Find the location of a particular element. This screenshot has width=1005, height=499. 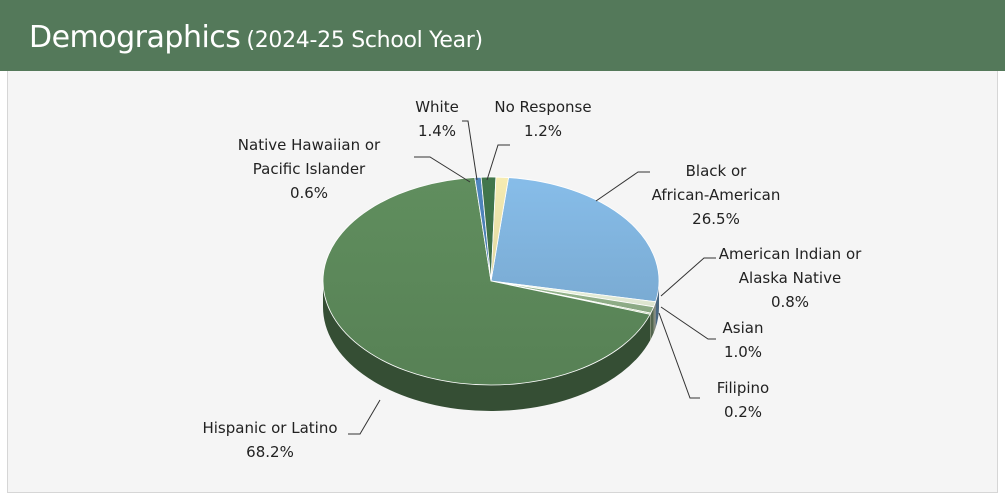

data-label-white: White 1.4% is located at coordinates (437, 119).